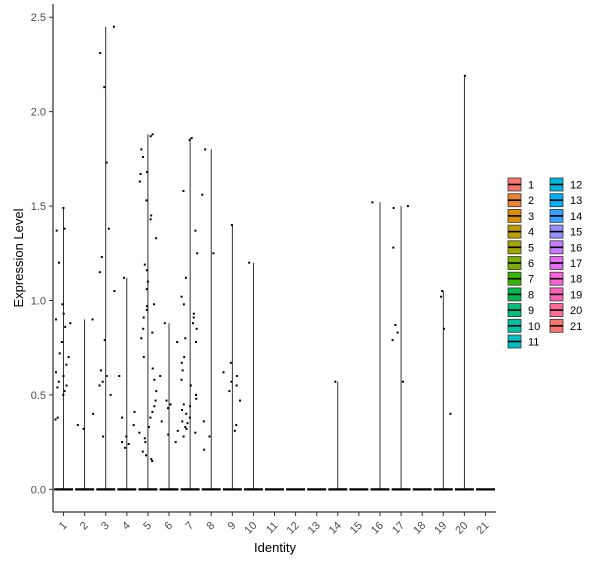 This screenshot has width=600, height=568. I want to click on legend-label: 19, so click(576, 295).